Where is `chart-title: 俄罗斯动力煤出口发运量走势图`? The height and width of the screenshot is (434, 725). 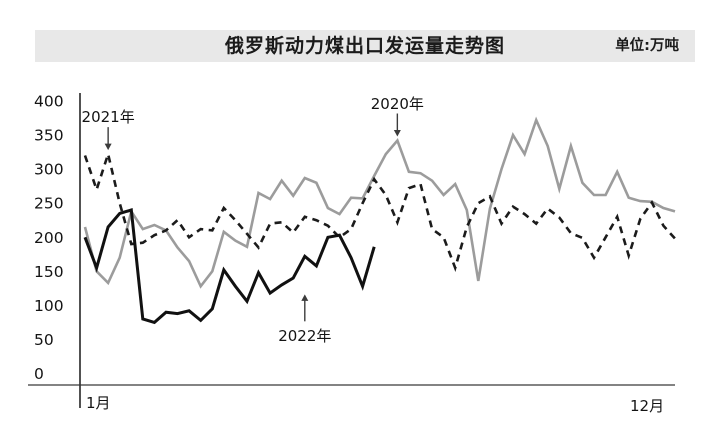 chart-title: 俄罗斯动力煤出口发运量走势图 is located at coordinates (364, 46).